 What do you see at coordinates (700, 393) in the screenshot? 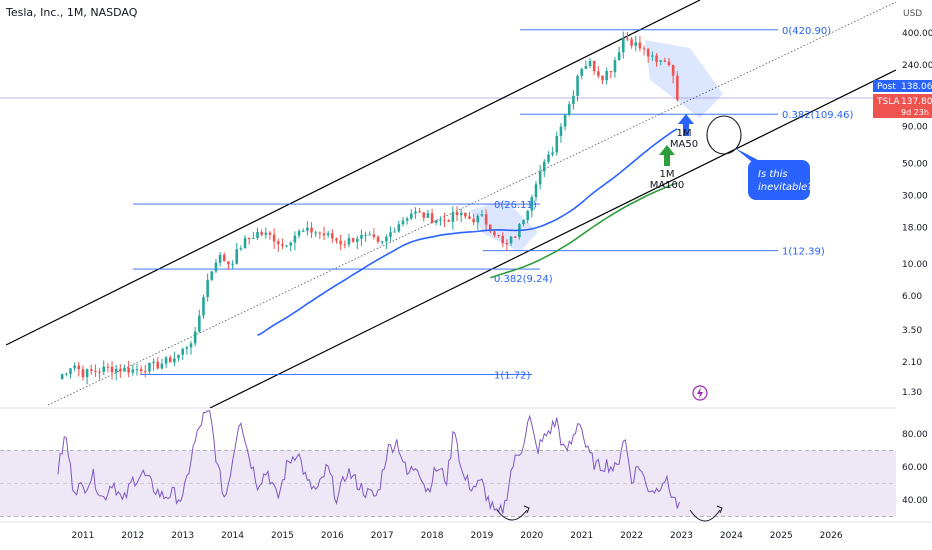
I see `lightning-bolt` at bounding box center [700, 393].